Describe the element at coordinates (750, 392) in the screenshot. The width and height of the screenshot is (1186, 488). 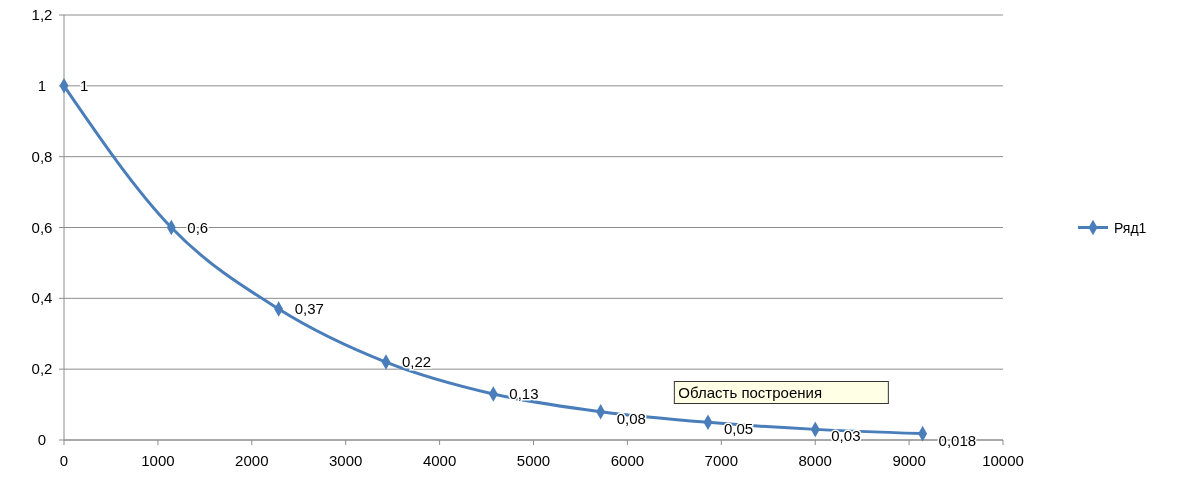
I see `annotation: Область построения` at that location.